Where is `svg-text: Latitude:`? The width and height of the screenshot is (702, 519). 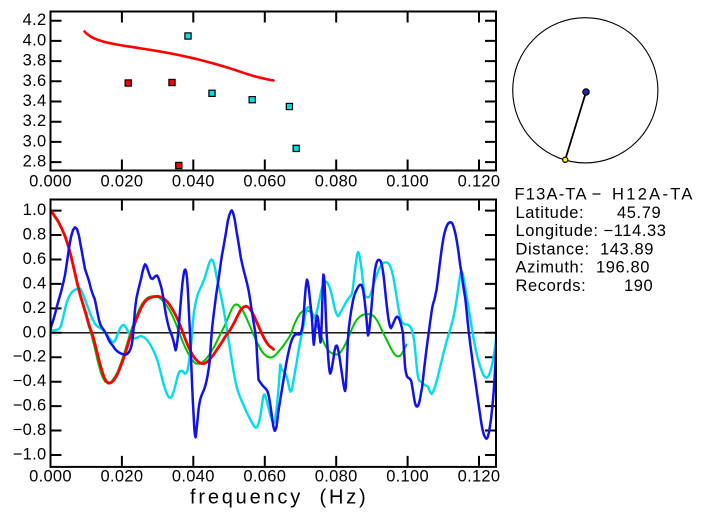
svg-text: Latitude: is located at coordinates (550, 213).